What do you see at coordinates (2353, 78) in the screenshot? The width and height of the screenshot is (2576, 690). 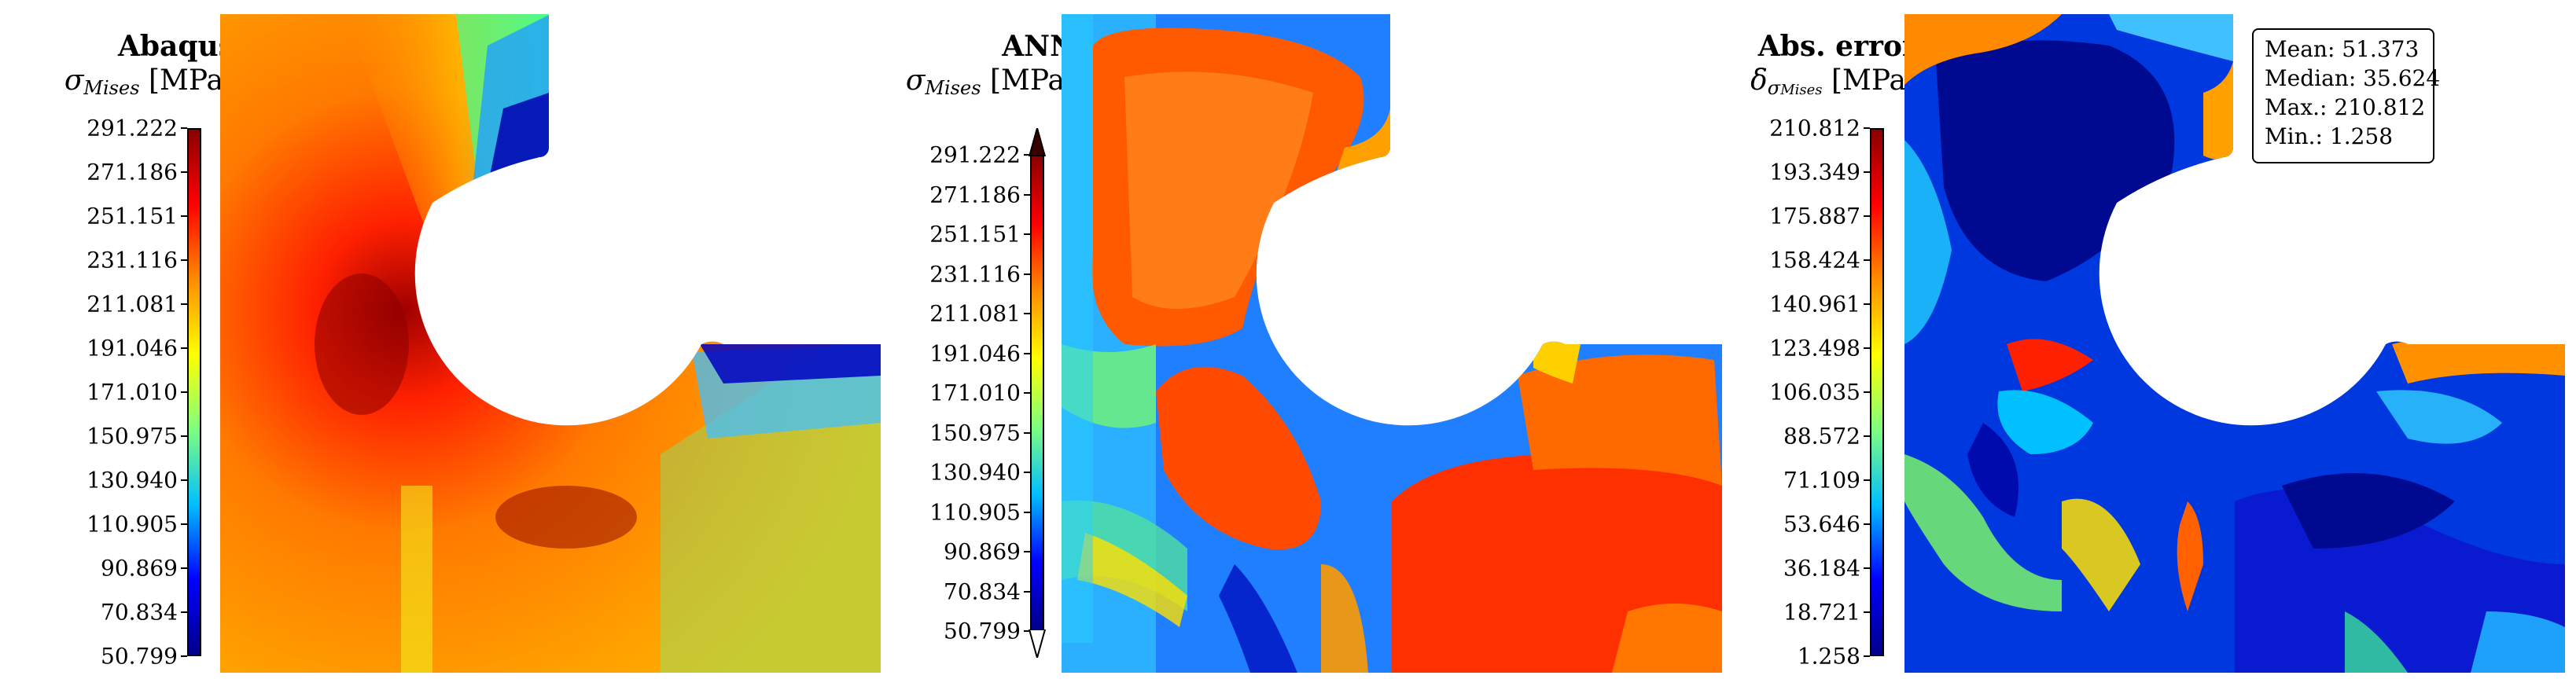 I see `stat-median: Median: 35.624` at bounding box center [2353, 78].